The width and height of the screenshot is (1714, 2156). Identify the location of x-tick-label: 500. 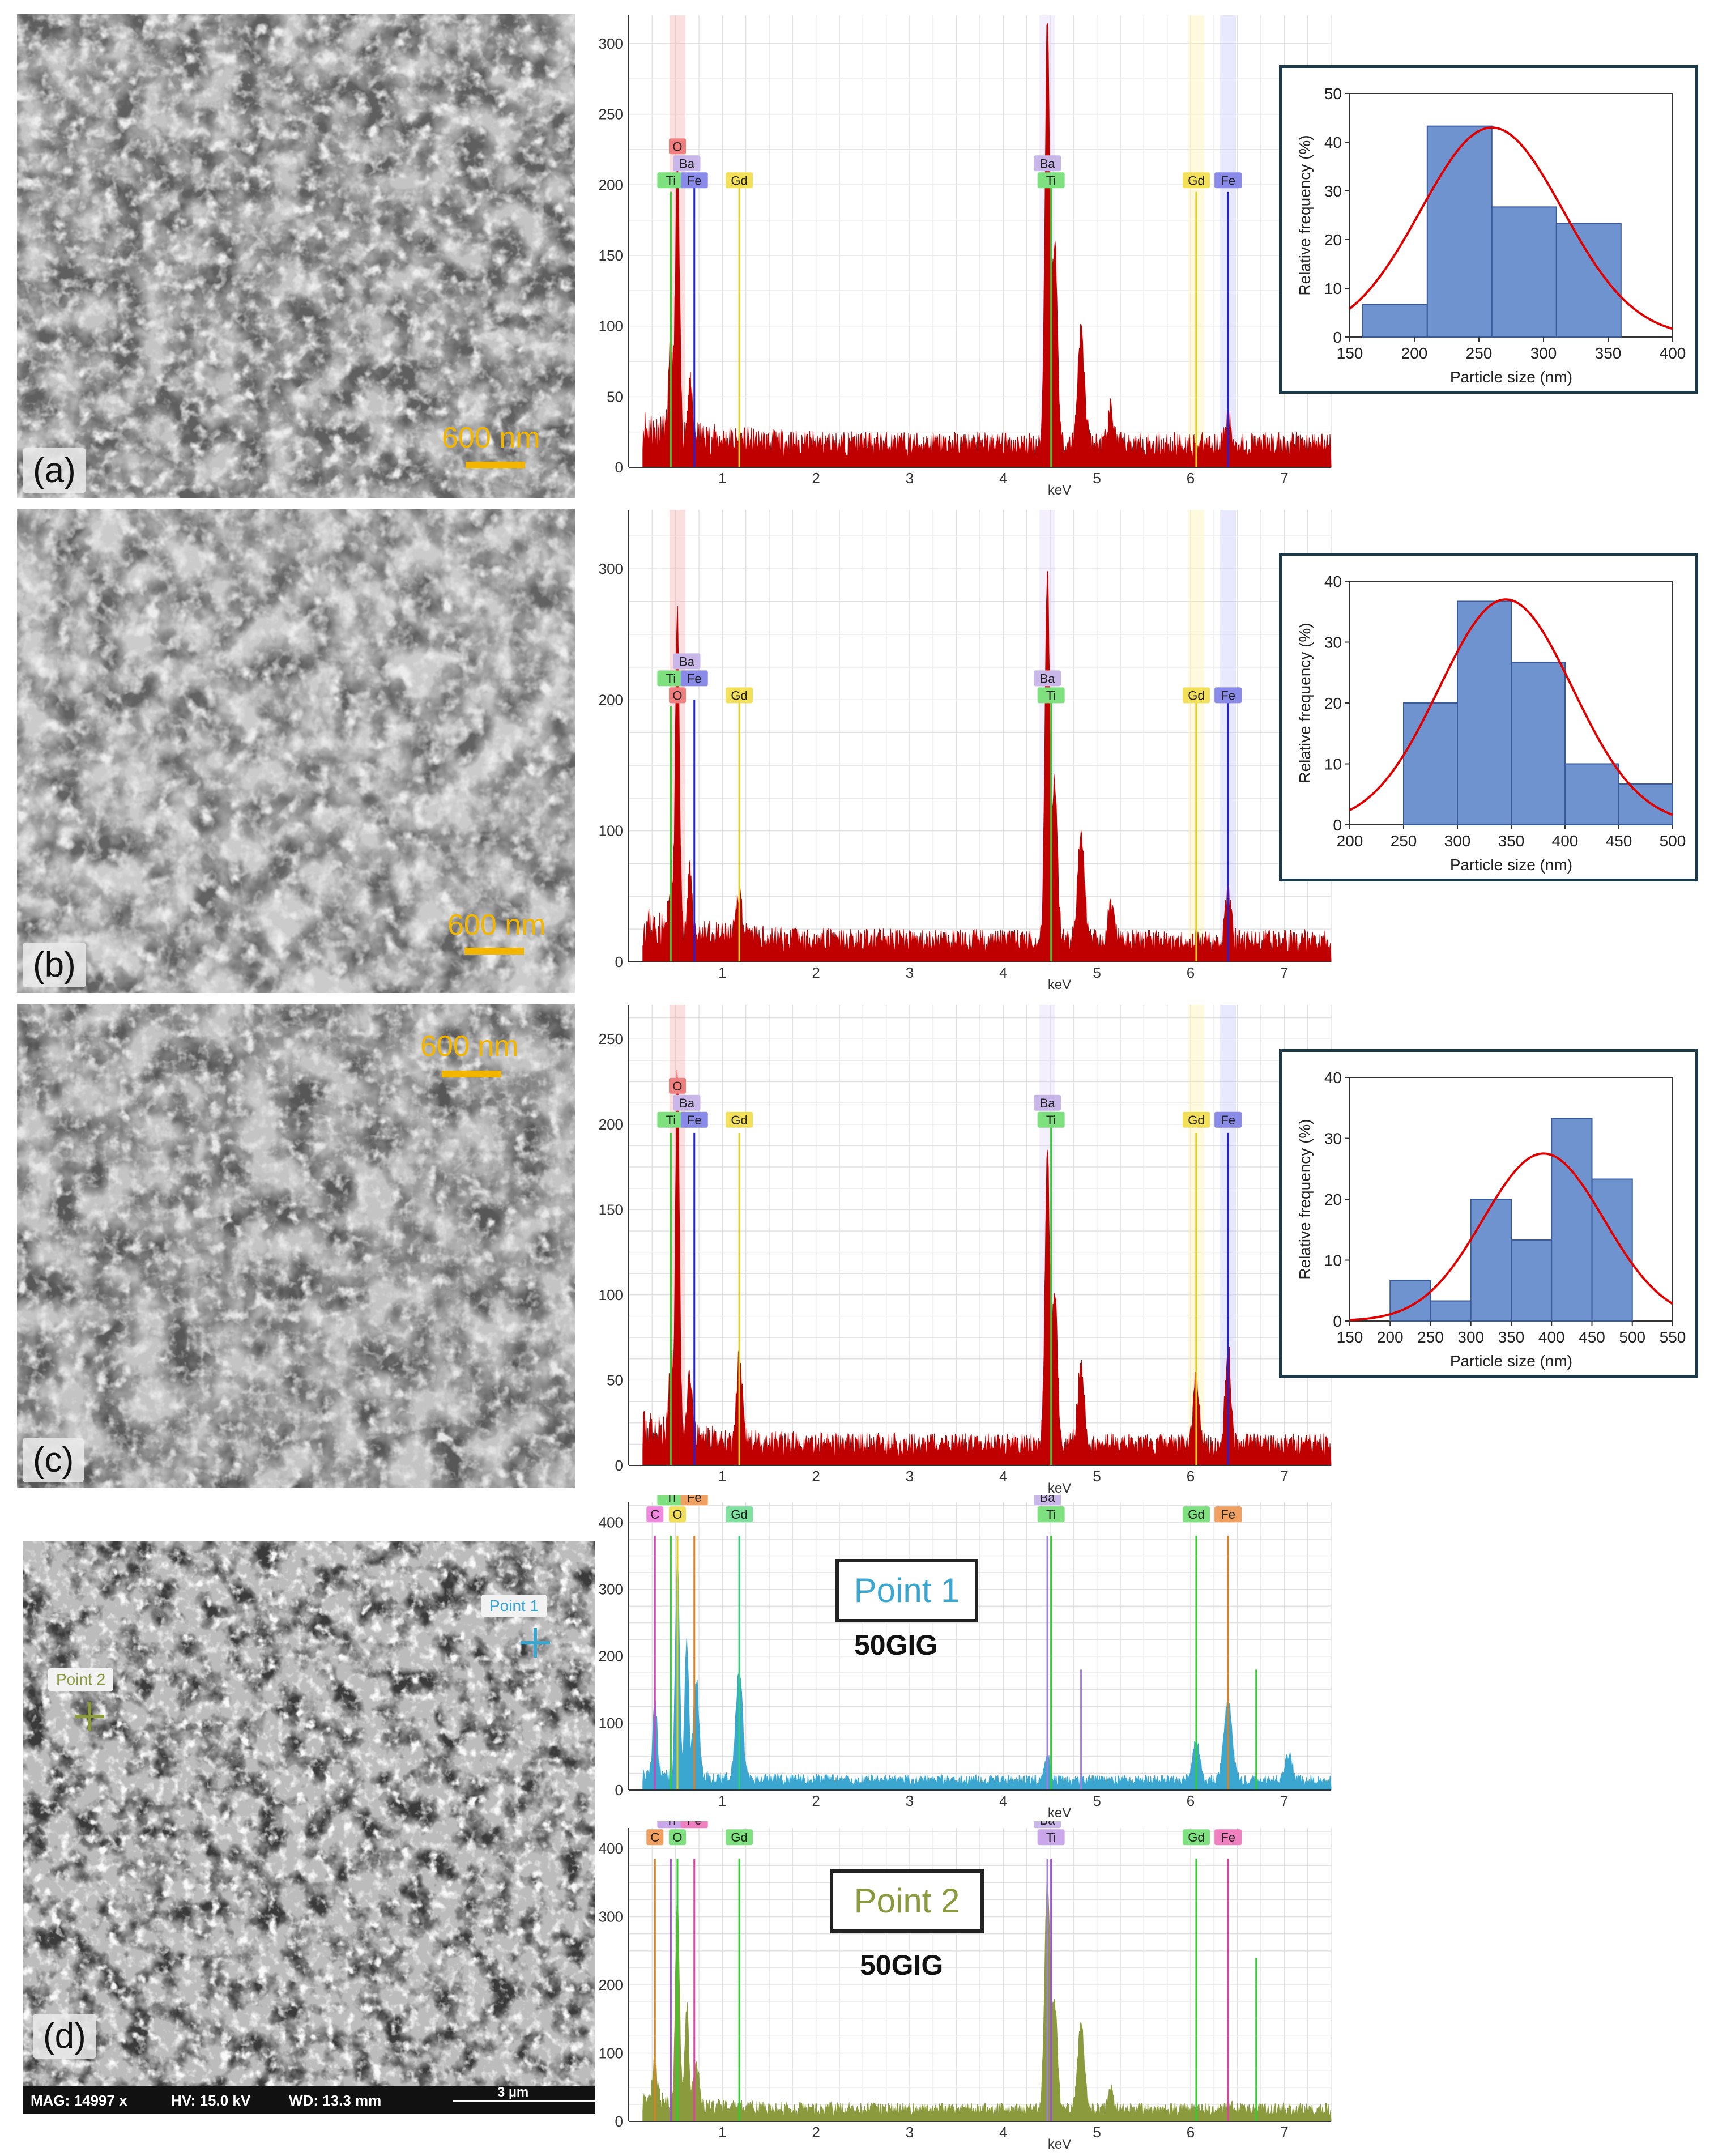
(1632, 1337).